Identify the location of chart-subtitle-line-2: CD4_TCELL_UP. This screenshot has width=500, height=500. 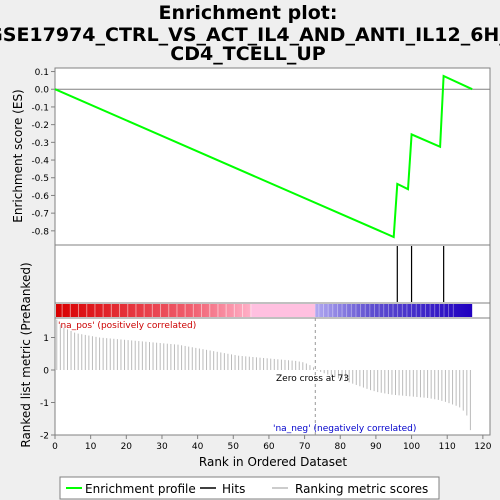
(247, 54).